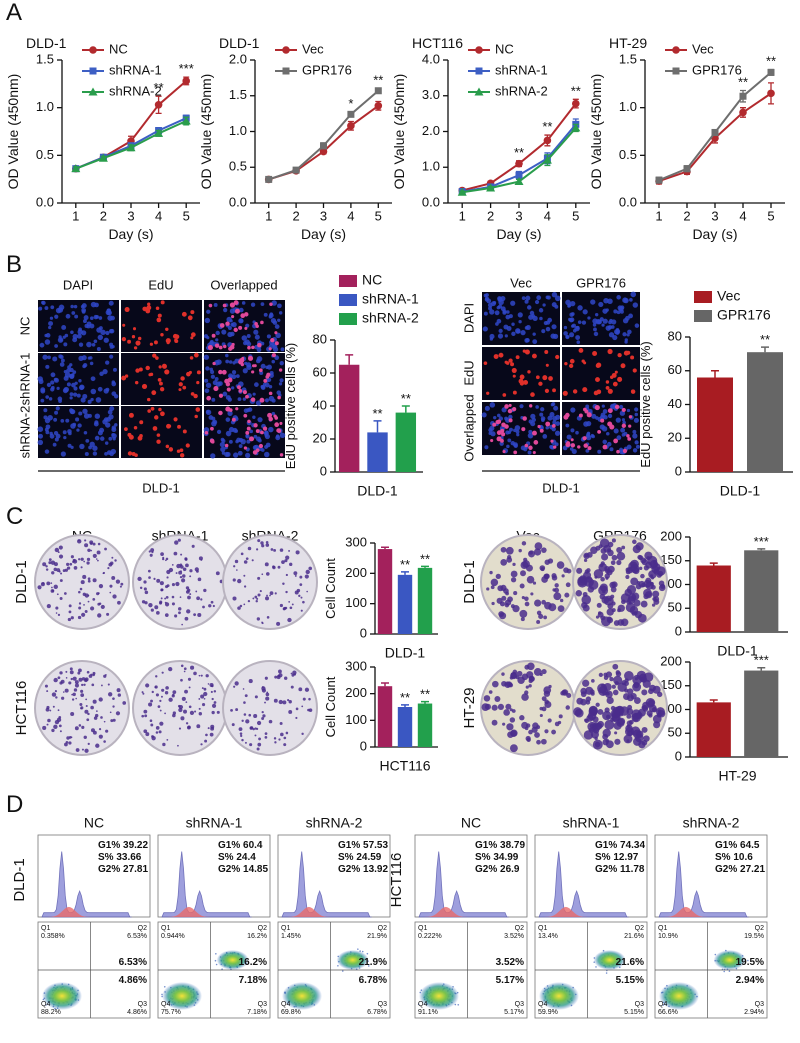 The image size is (800, 1043). I want to click on quadrant-value: 21.9%, so click(377, 936).